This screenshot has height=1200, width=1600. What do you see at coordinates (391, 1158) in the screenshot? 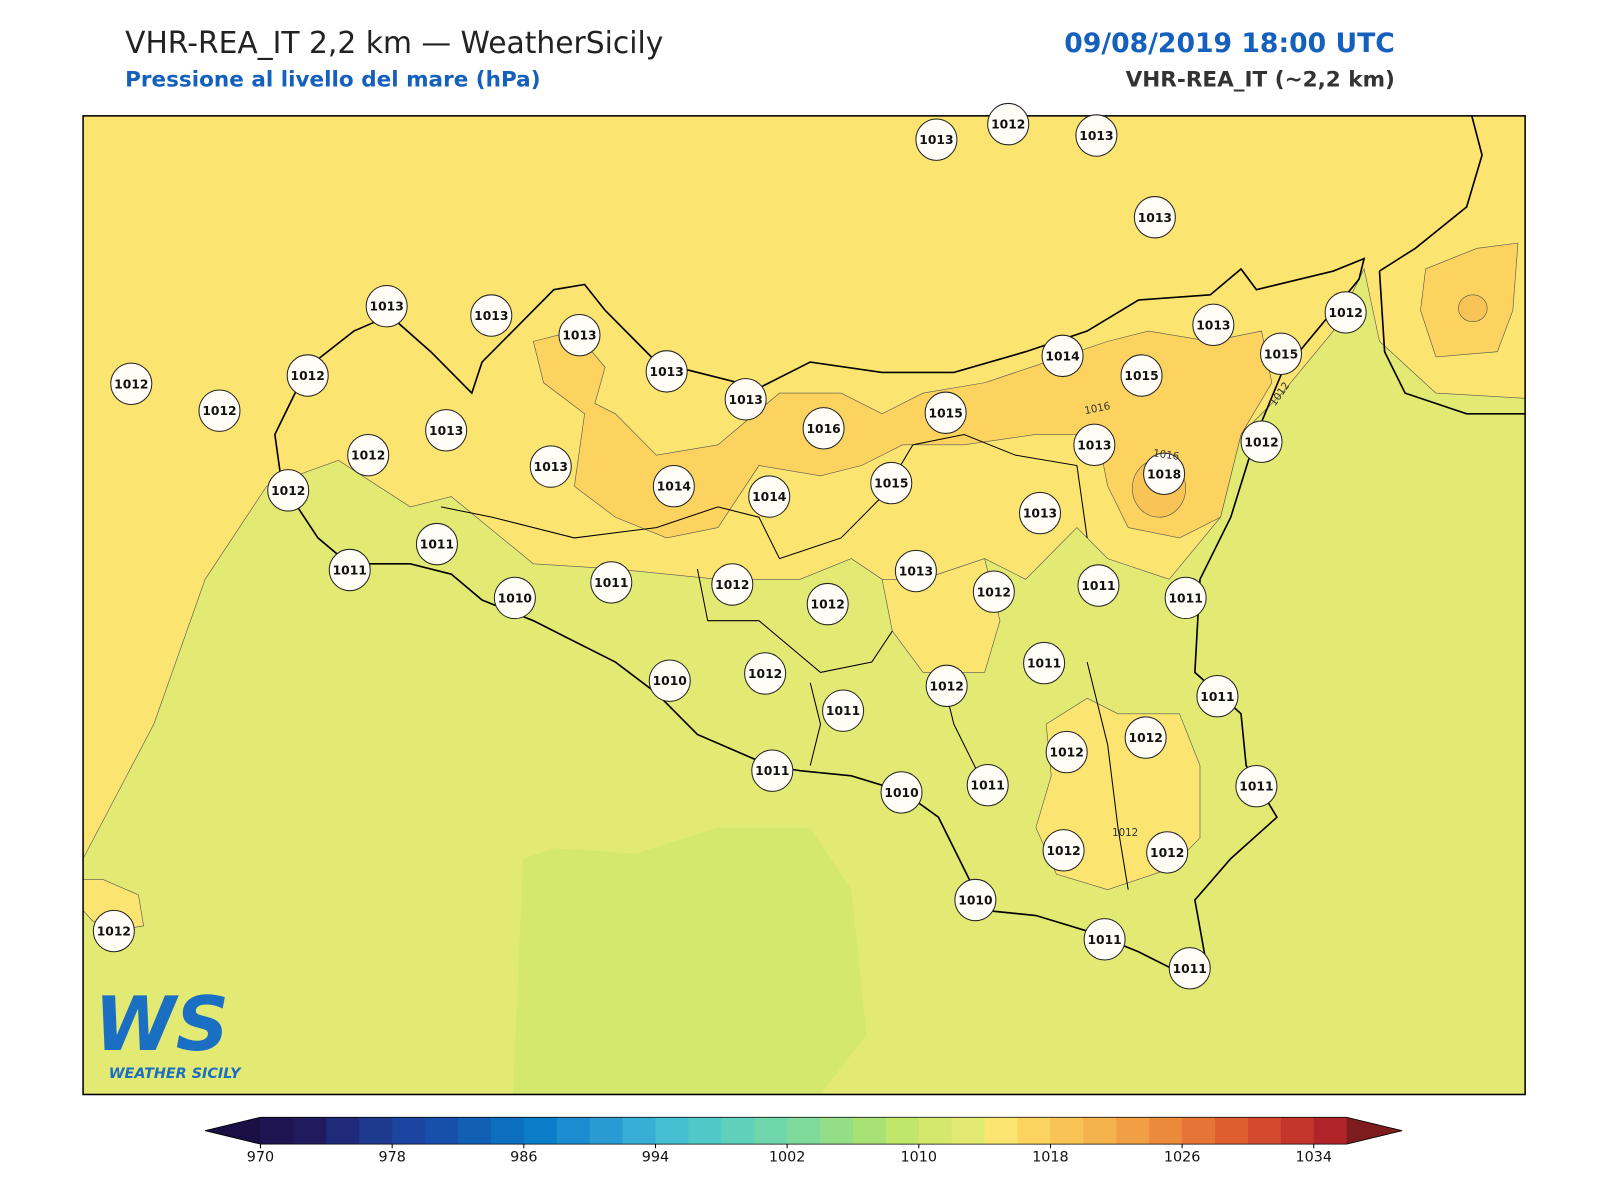
I see `colorbar-tick-label: 978` at bounding box center [391, 1158].